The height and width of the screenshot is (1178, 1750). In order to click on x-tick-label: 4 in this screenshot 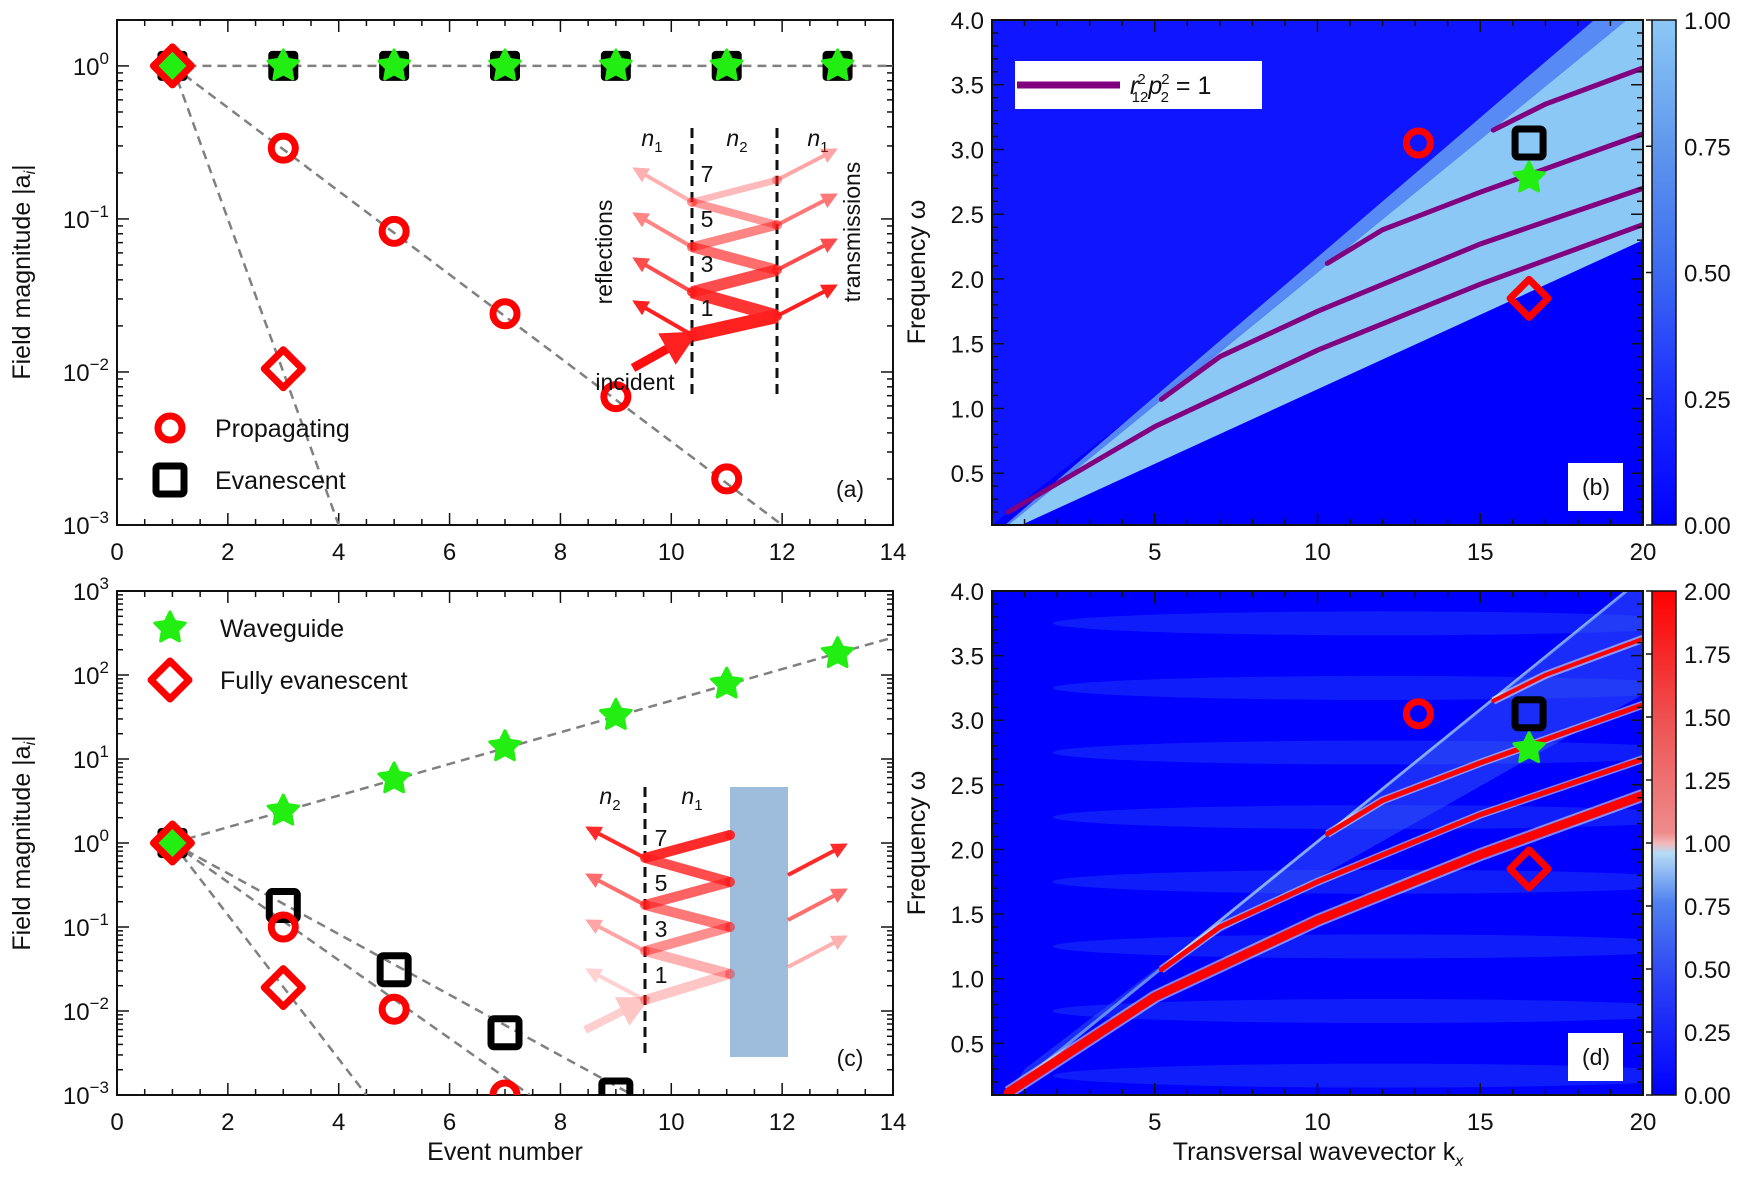, I will do `click(338, 1122)`.